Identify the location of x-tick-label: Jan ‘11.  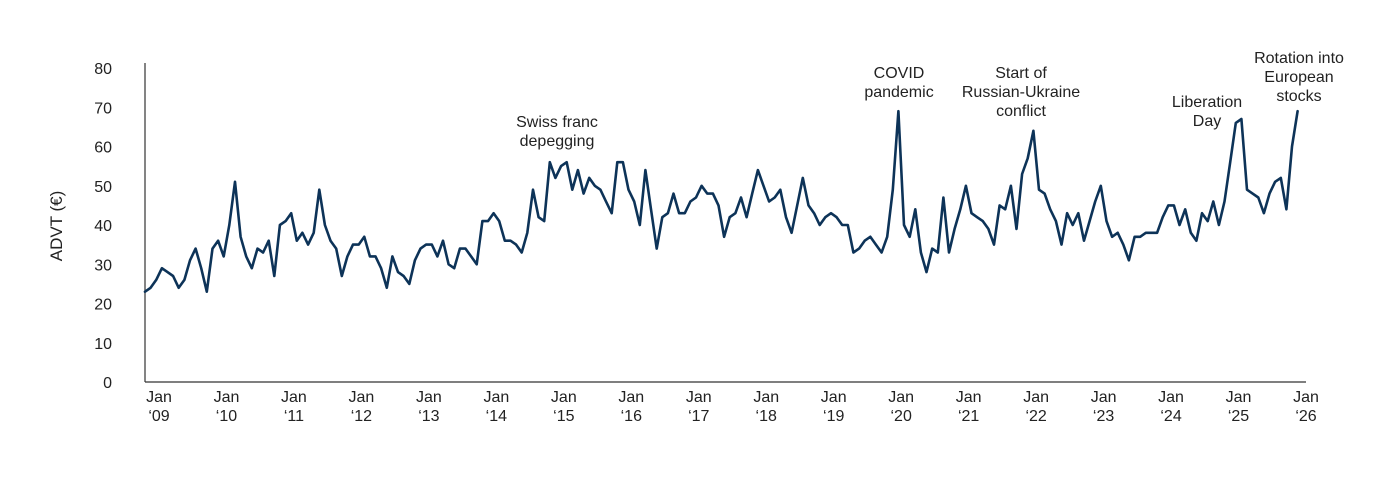
(294, 407).